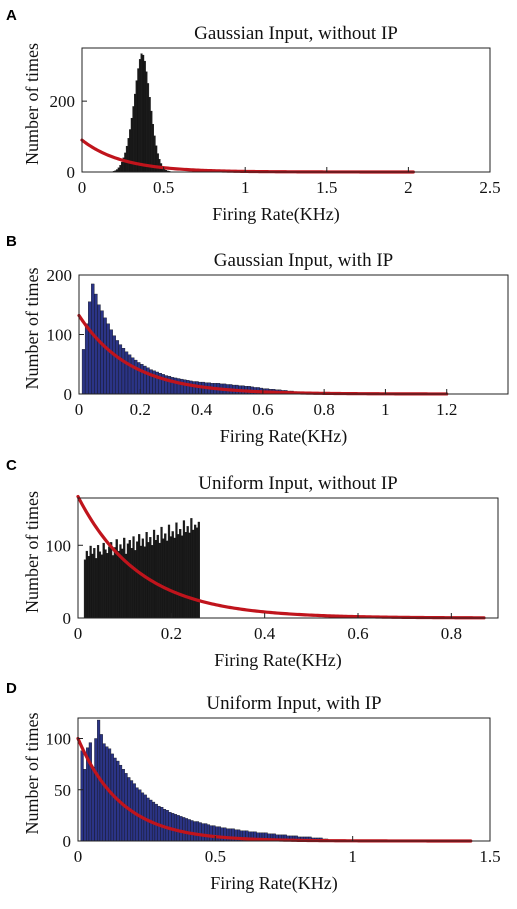 The width and height of the screenshot is (517, 909). What do you see at coordinates (62, 790) in the screenshot?
I see `y-tick-label: 50` at bounding box center [62, 790].